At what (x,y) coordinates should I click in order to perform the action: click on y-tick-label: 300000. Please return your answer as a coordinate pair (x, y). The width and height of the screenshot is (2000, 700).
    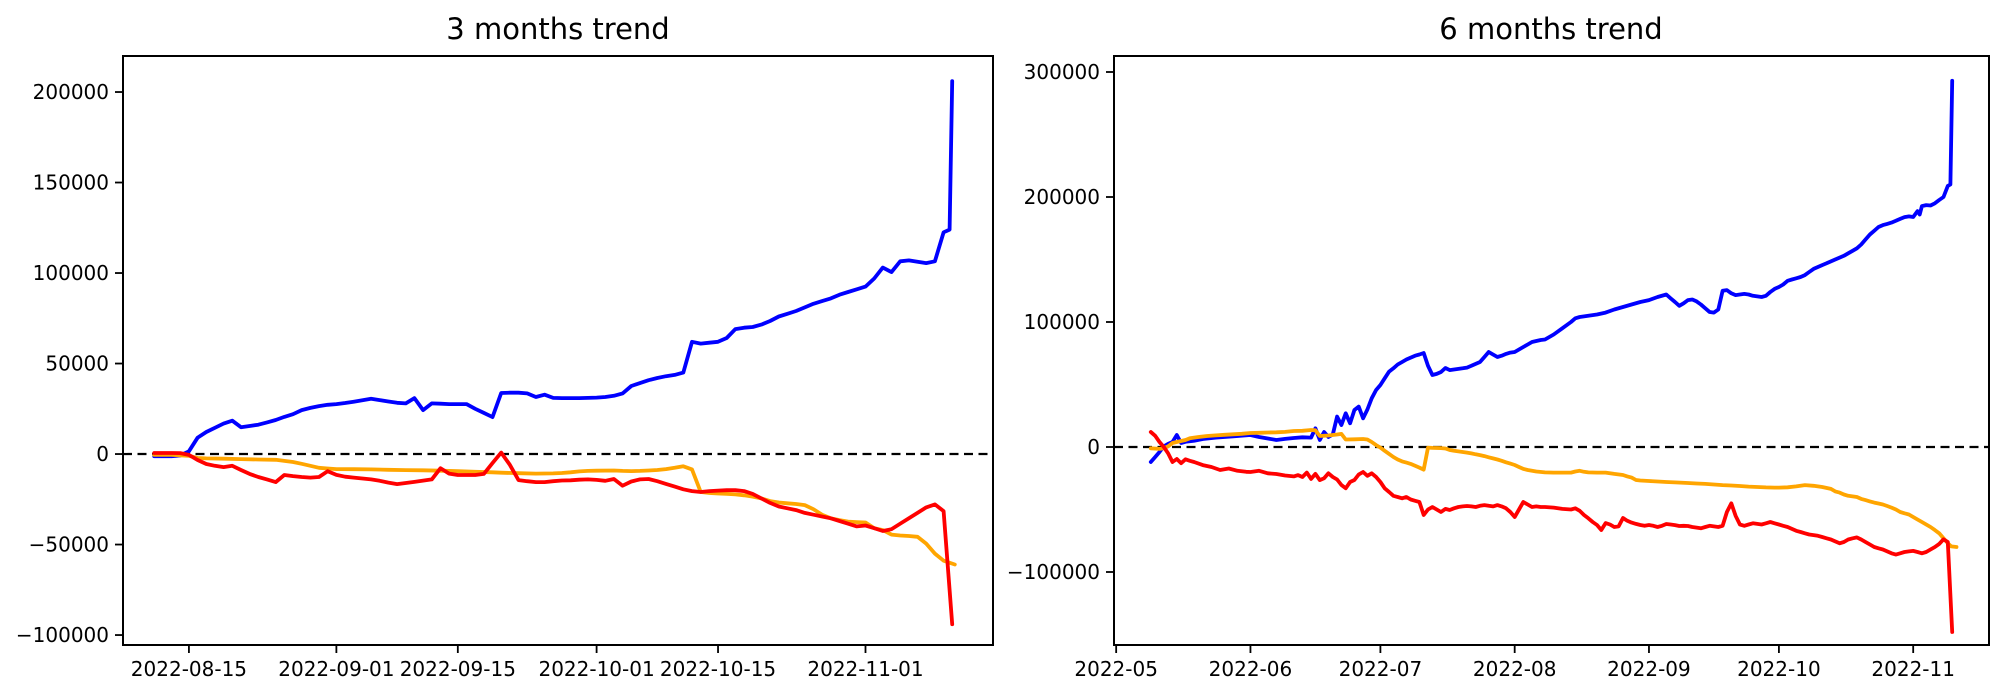
    Looking at the image, I should click on (1062, 72).